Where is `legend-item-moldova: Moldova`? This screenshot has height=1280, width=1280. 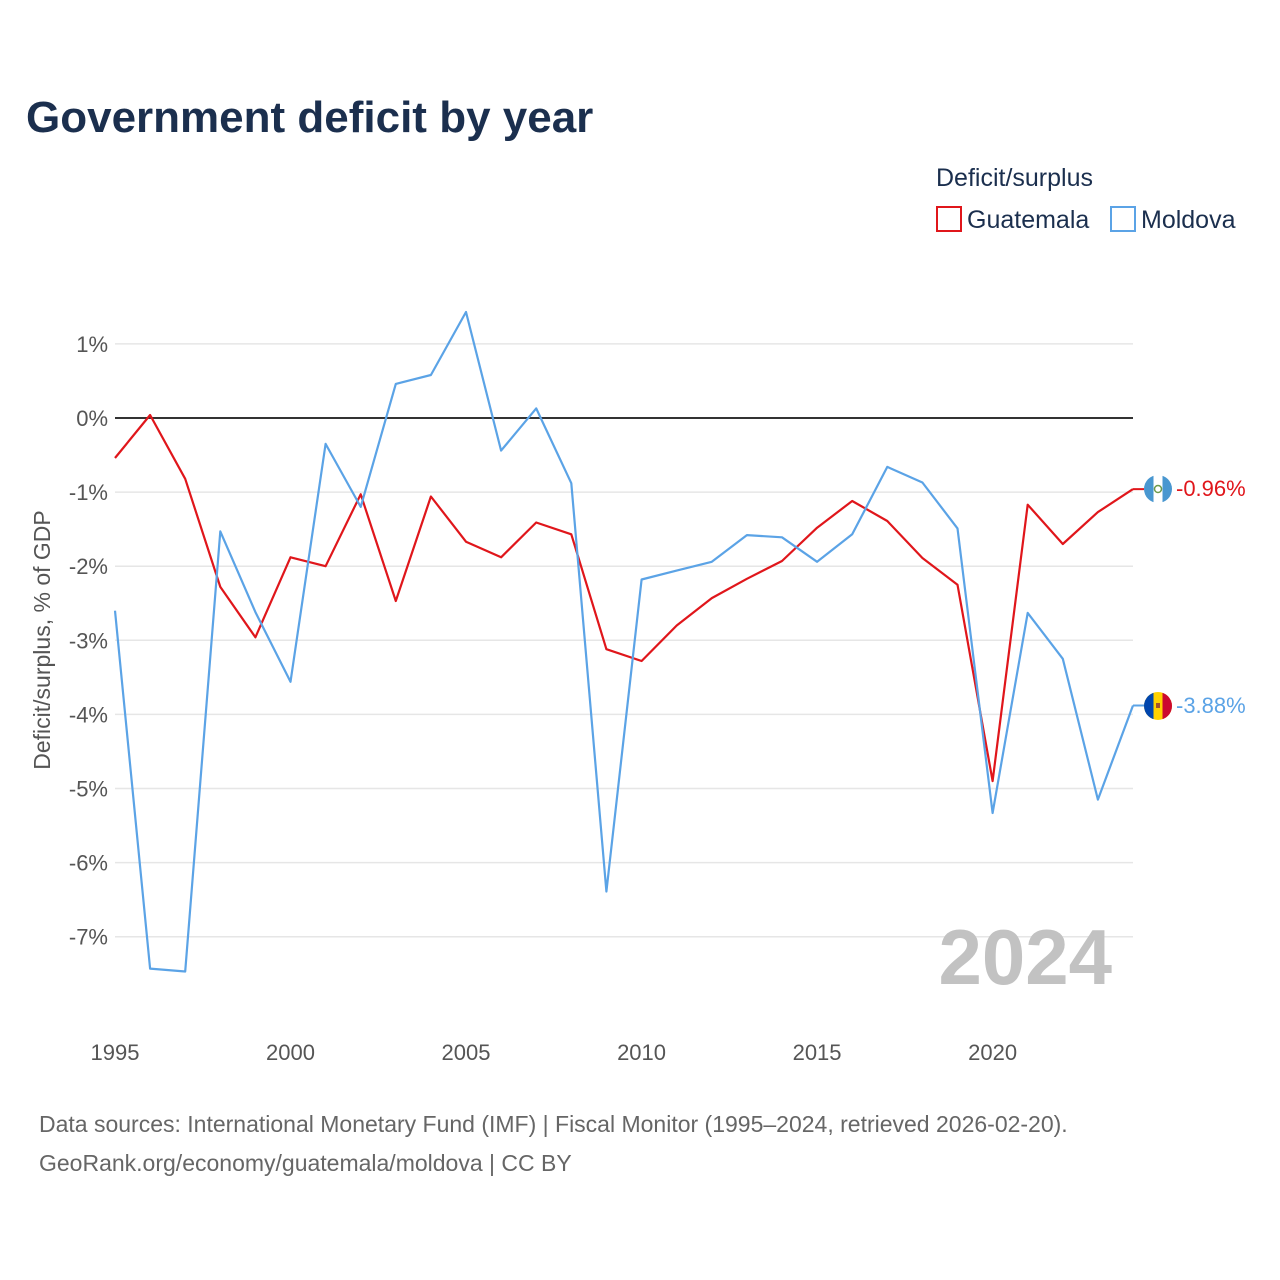
legend-item-moldova: Moldova is located at coordinates (1173, 220).